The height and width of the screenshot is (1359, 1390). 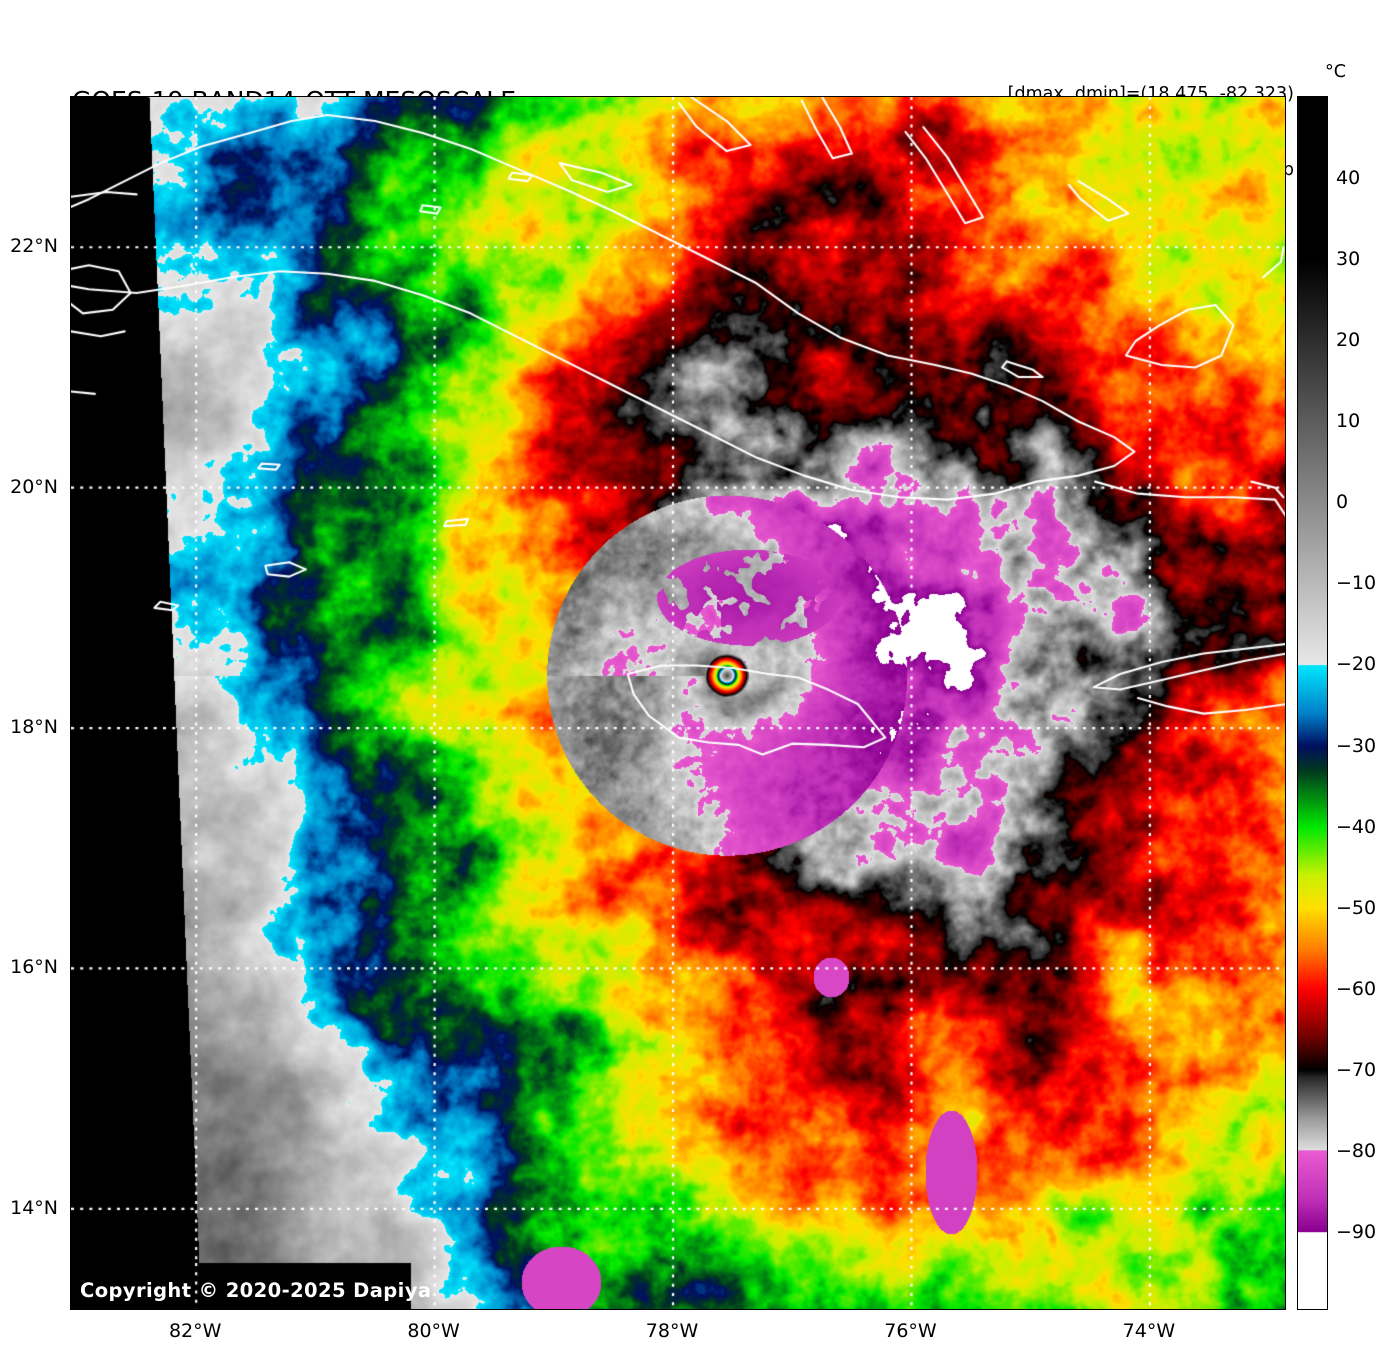 I want to click on temperature-colorbar, so click(x=1312, y=703).